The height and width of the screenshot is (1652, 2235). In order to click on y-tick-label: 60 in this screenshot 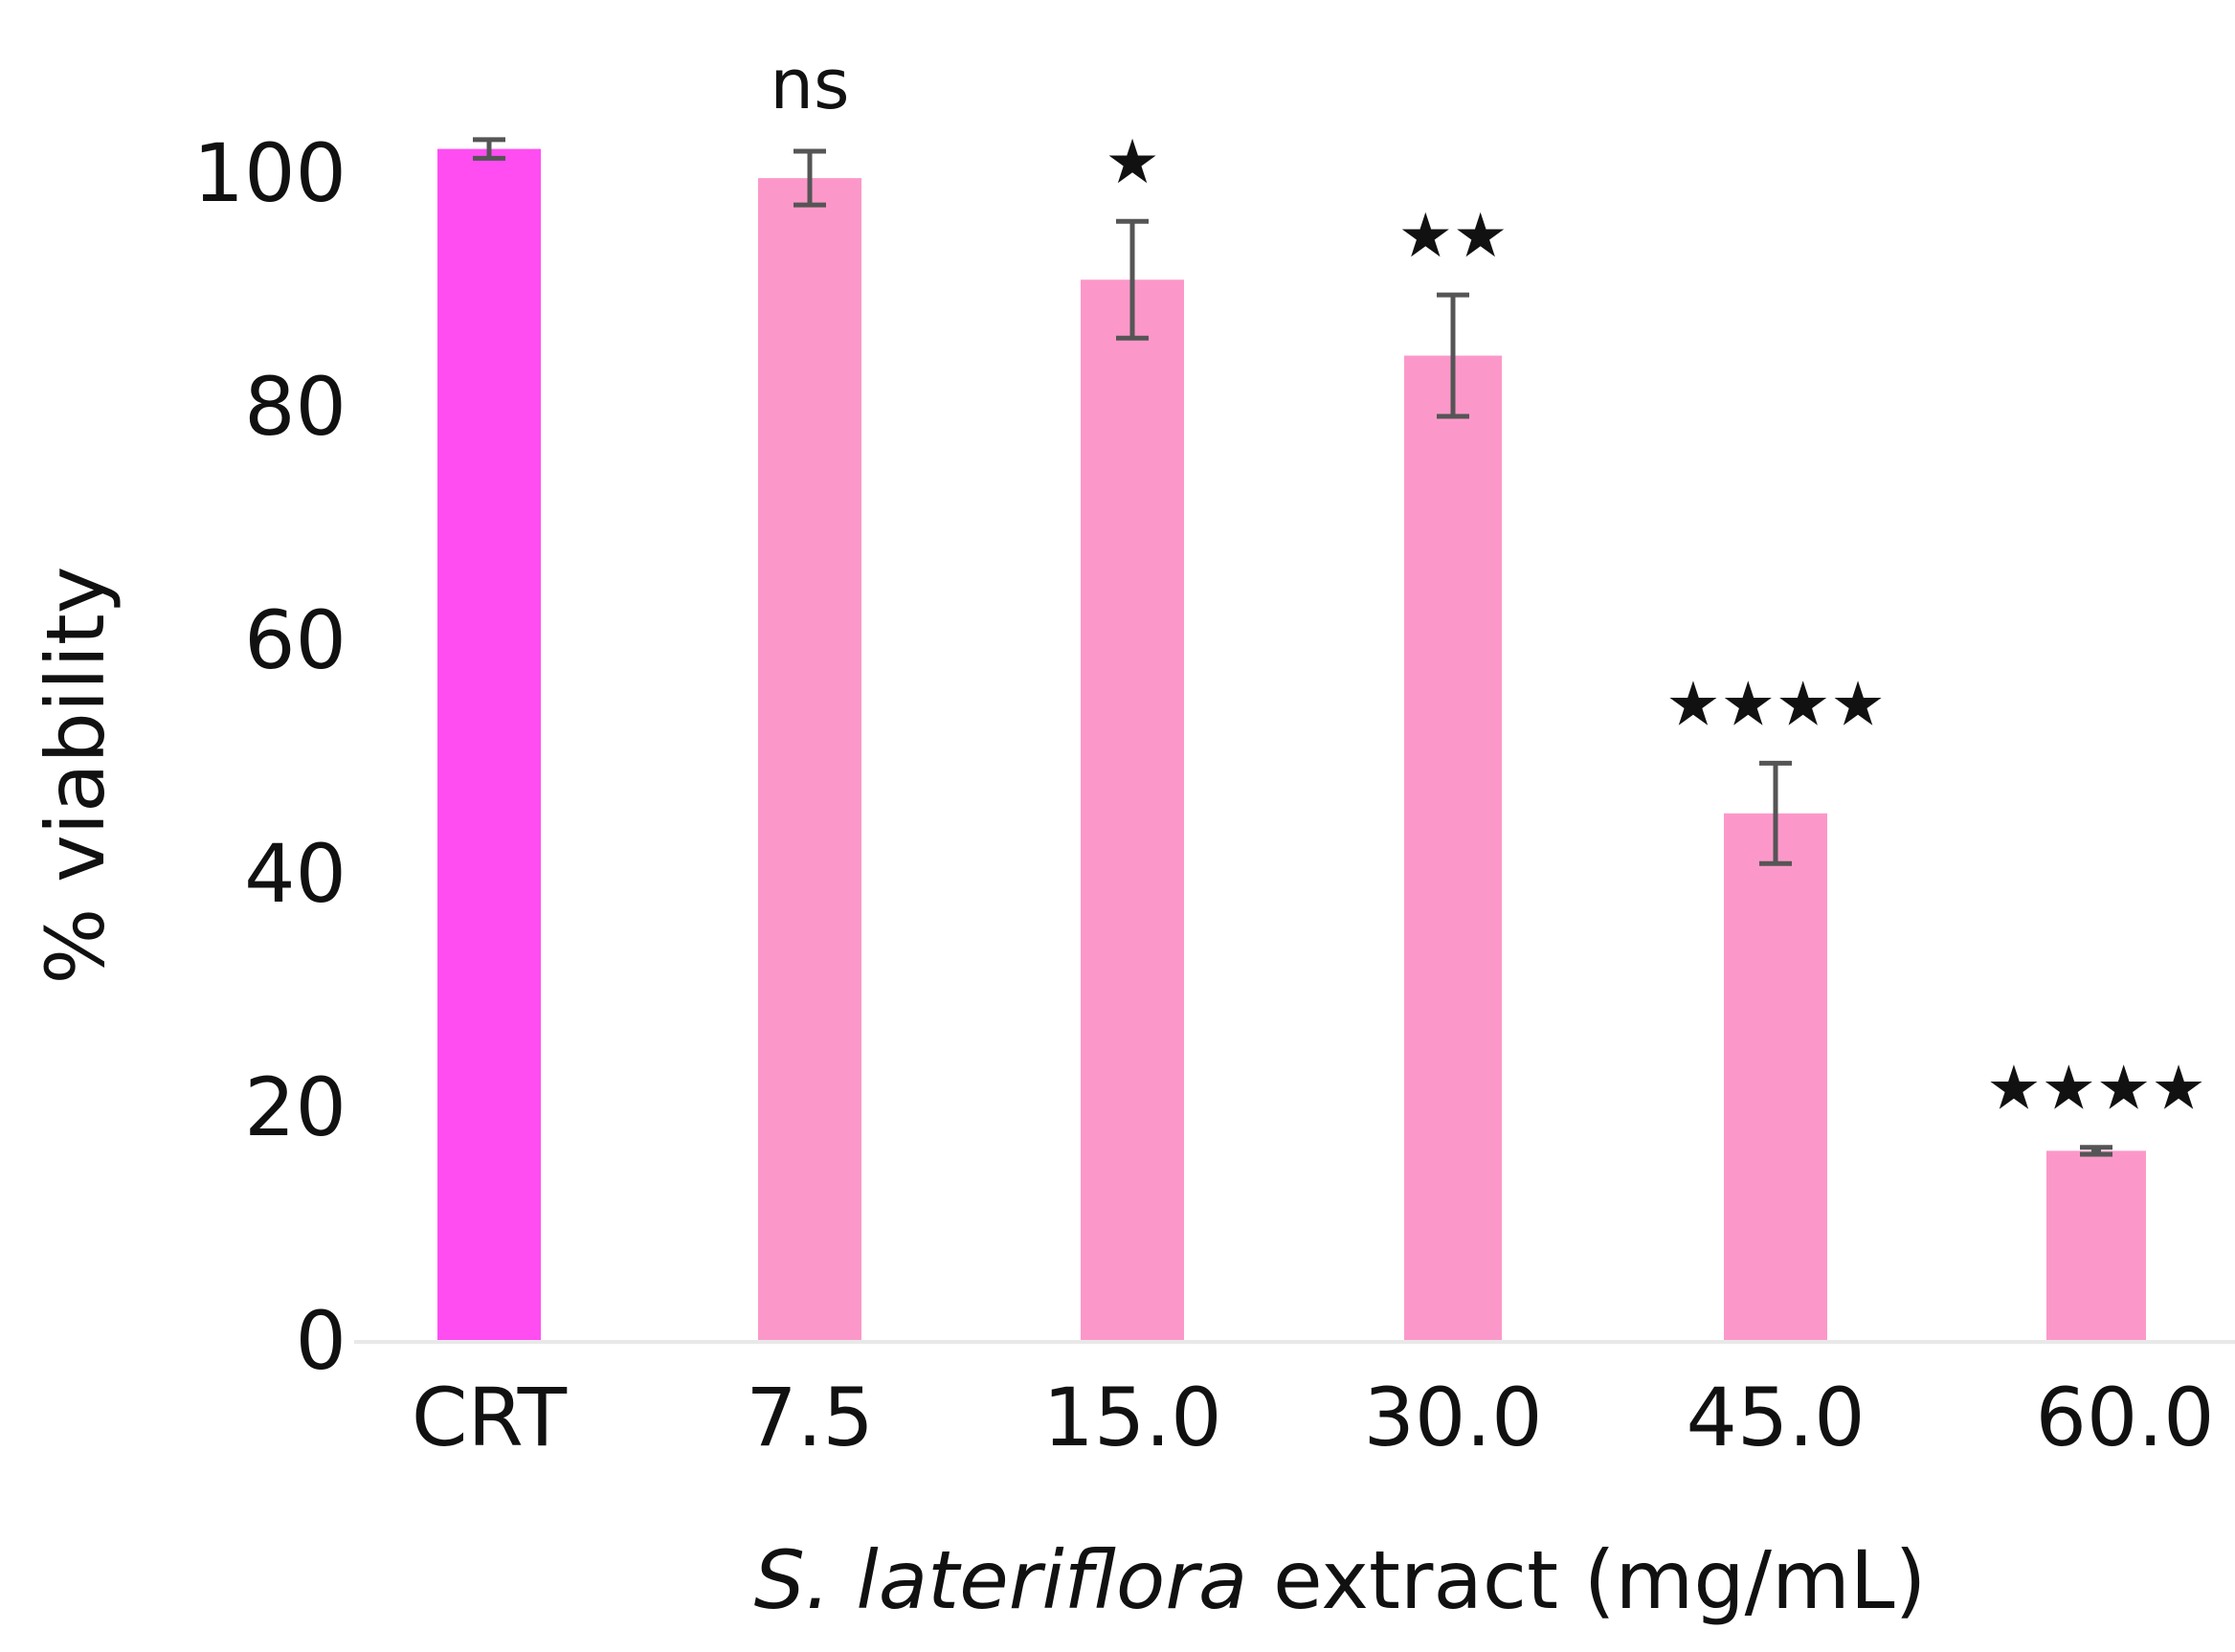, I will do `click(295, 640)`.